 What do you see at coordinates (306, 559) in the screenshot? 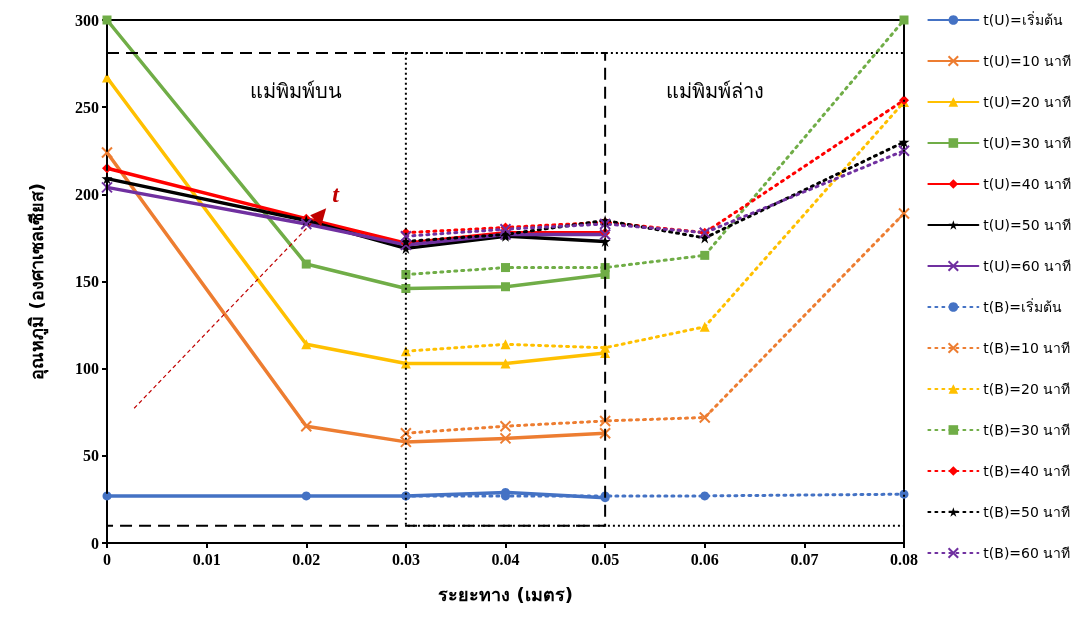
I see `x-tick-label: 0.02` at bounding box center [306, 559].